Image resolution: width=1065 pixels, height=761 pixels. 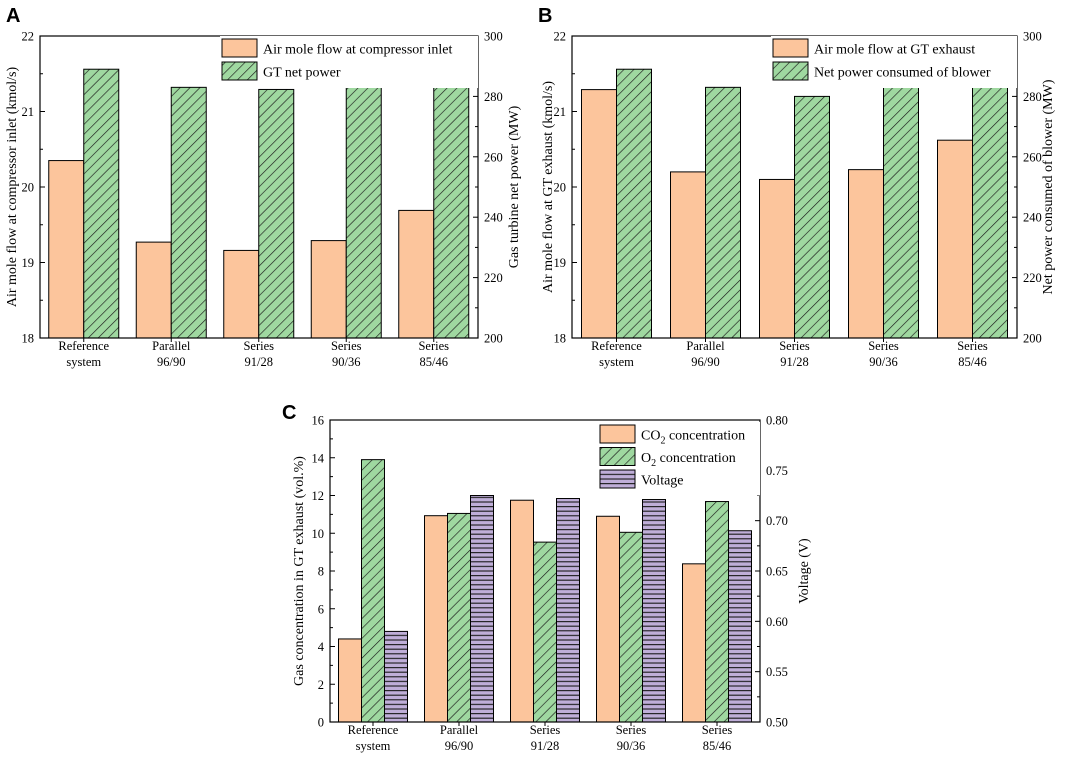 I want to click on legend-label-main: GT net power, so click(x=302, y=73).